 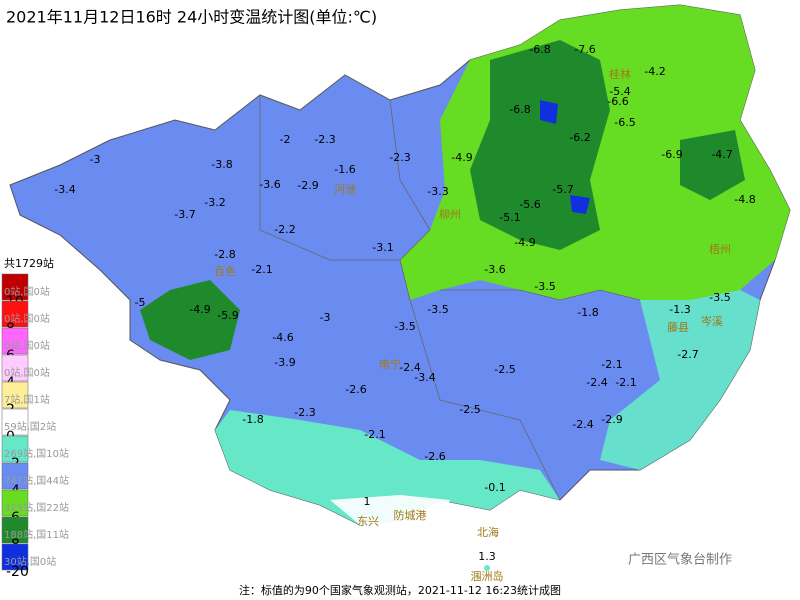 What do you see at coordinates (30, 561) in the screenshot?
I see `legend-count: 30站,国0站` at bounding box center [30, 561].